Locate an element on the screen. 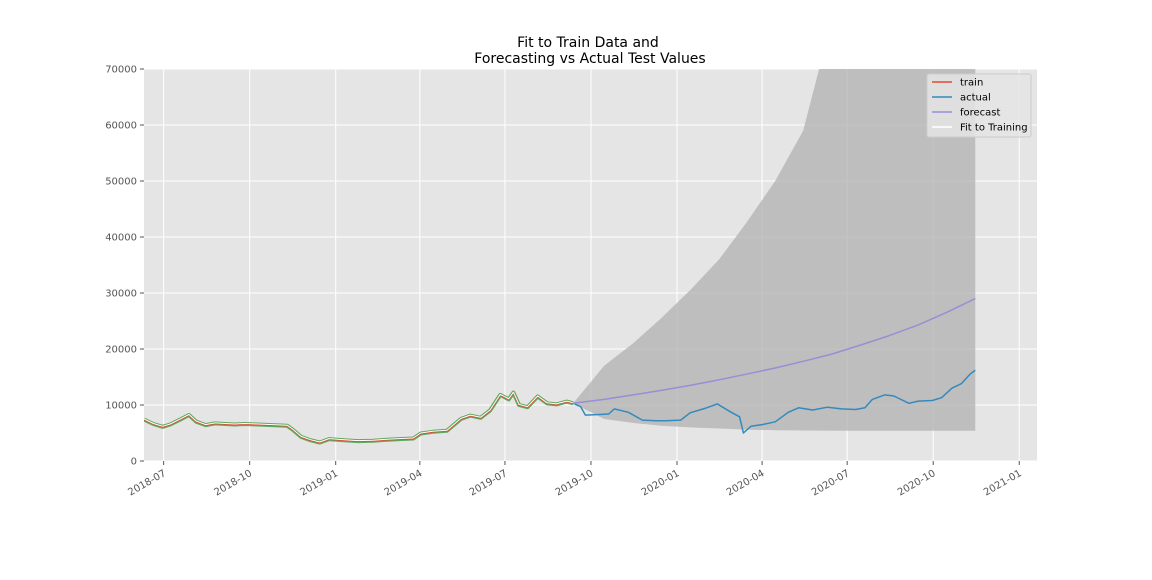 The image size is (1152, 580). x-tick-label: 2020-10 is located at coordinates (917, 483).